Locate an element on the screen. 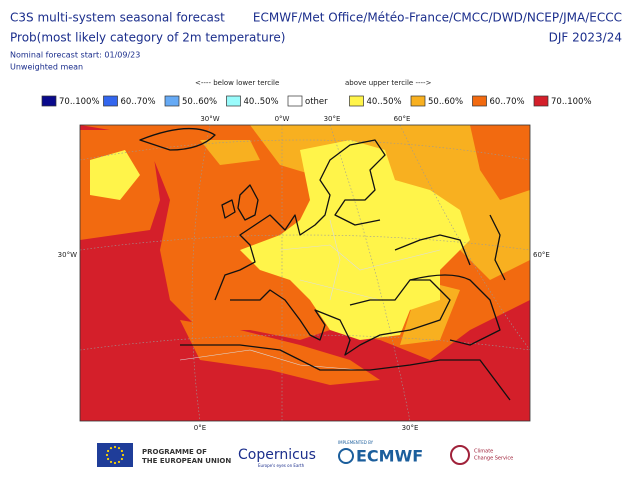 The image size is (640, 480). lon-label: 60°E is located at coordinates (402, 119).